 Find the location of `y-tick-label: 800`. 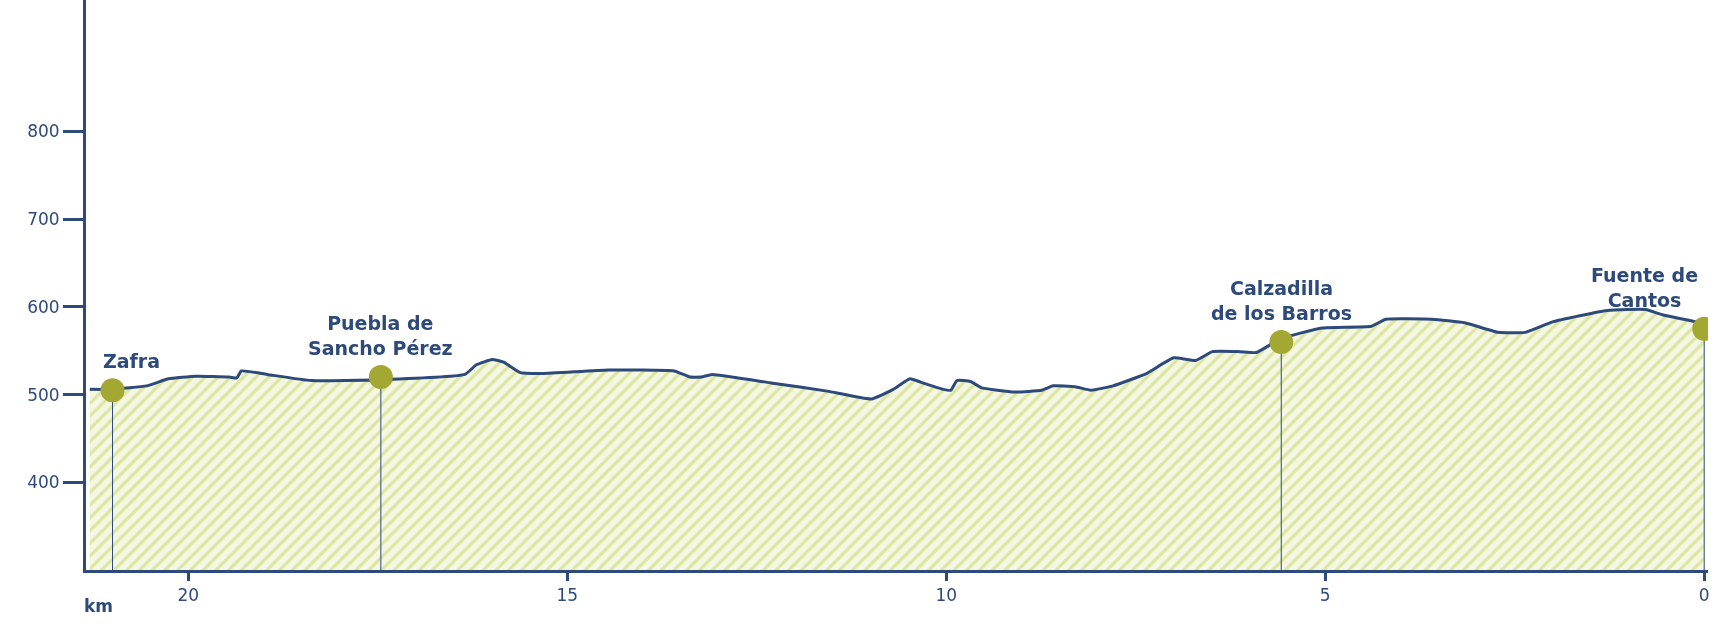

y-tick-label: 800 is located at coordinates (43, 131).